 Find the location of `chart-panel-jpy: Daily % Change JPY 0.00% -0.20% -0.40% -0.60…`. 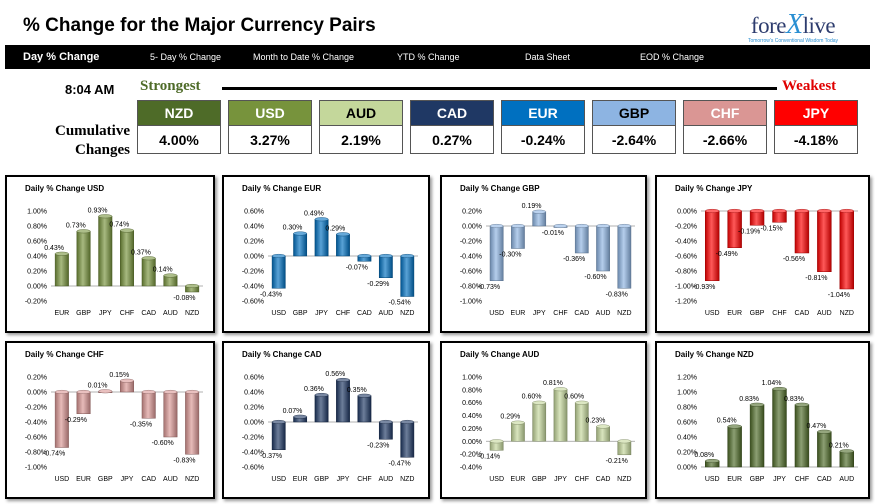

chart-panel-jpy: Daily % Change JPY 0.00% -0.20% -0.40% -0.60… is located at coordinates (762, 254).